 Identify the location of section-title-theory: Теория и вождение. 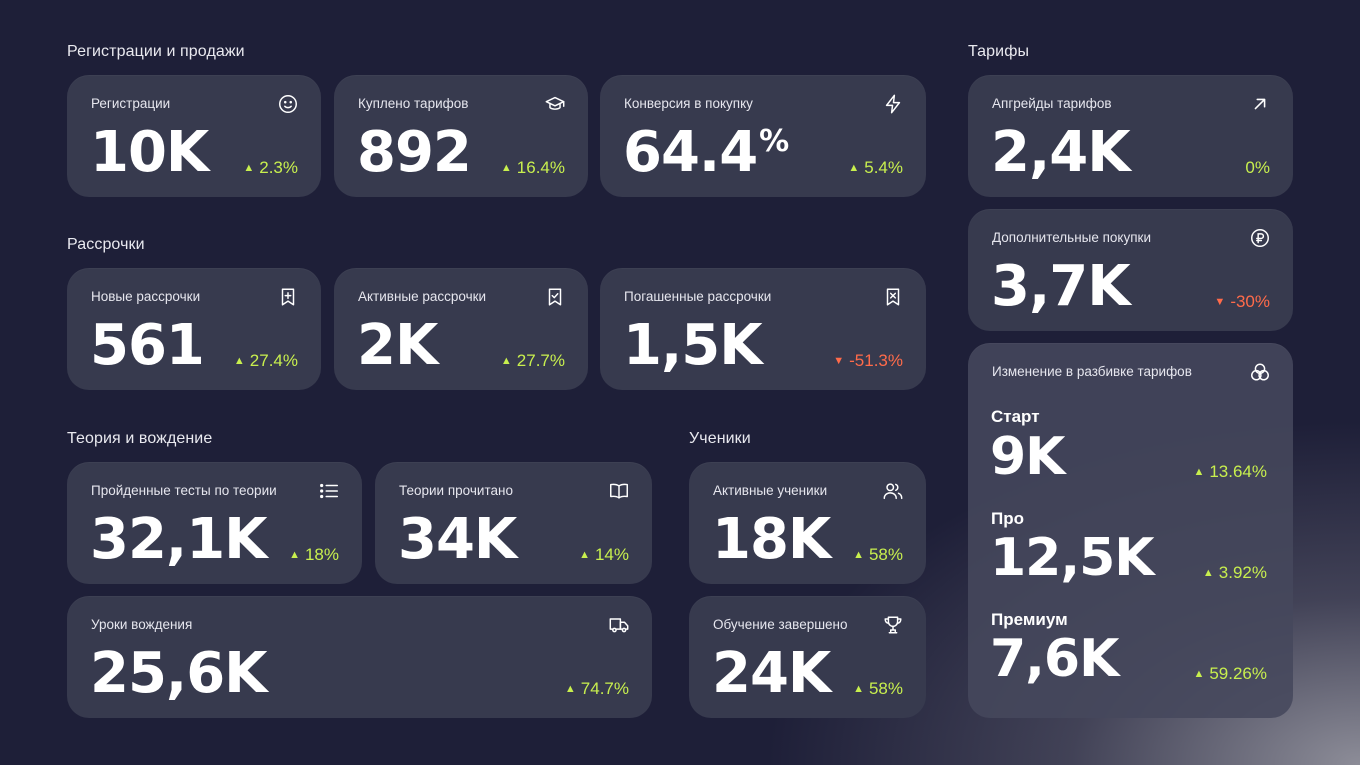
(140, 438).